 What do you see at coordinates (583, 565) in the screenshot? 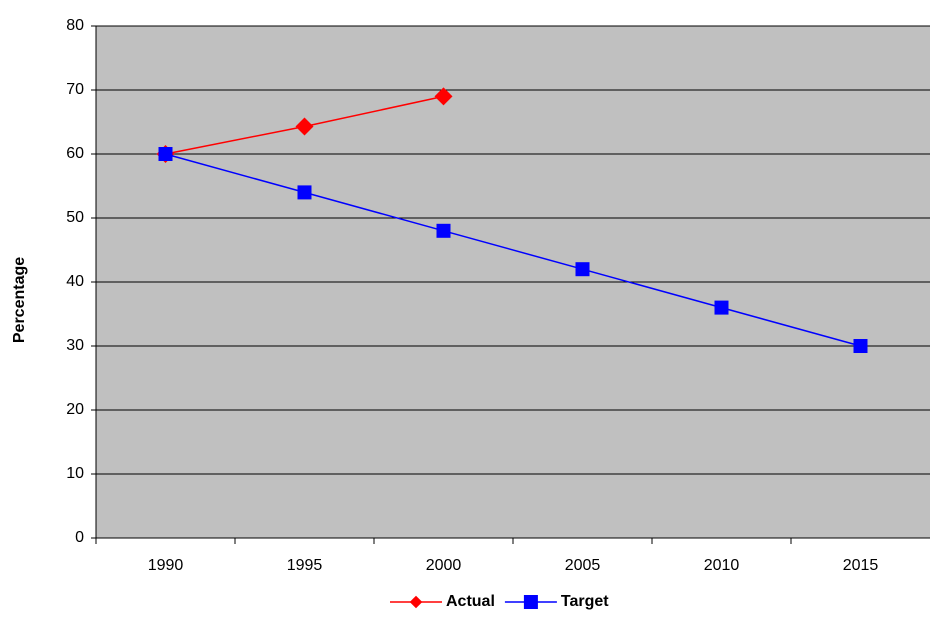
I see `x-tick-label: 2005` at bounding box center [583, 565].